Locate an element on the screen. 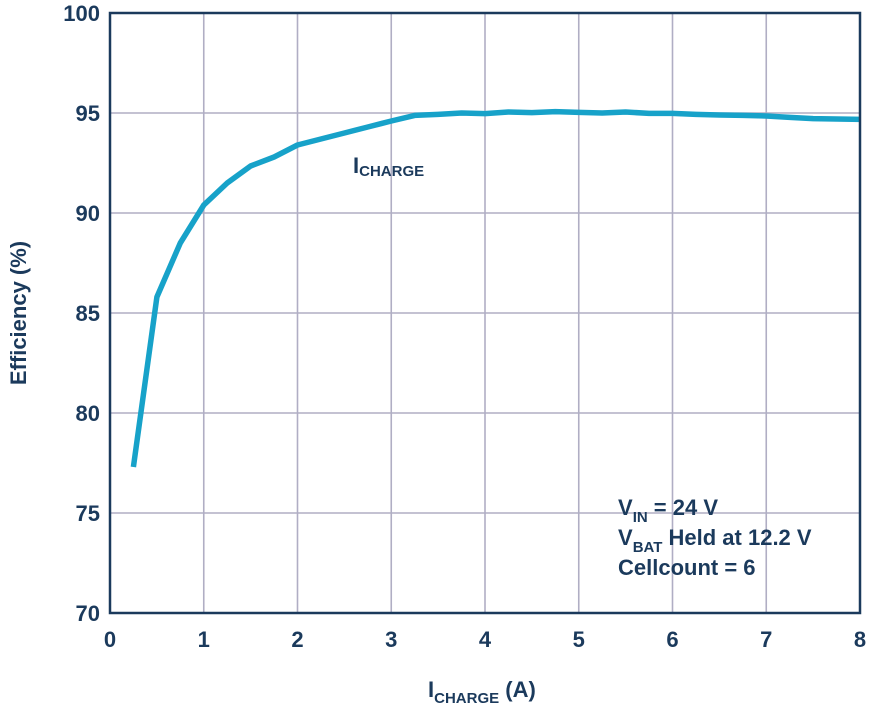 Image resolution: width=881 pixels, height=713 pixels. x-tick-labels: 0 1 2 3 4 5 6 7 8 is located at coordinates (485, 639).